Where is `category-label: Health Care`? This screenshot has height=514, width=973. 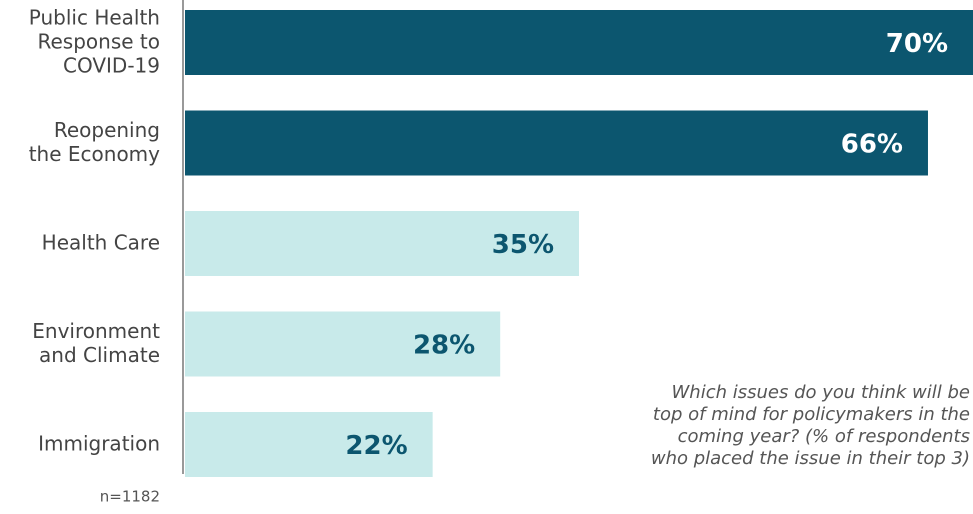 category-label: Health Care is located at coordinates (101, 242).